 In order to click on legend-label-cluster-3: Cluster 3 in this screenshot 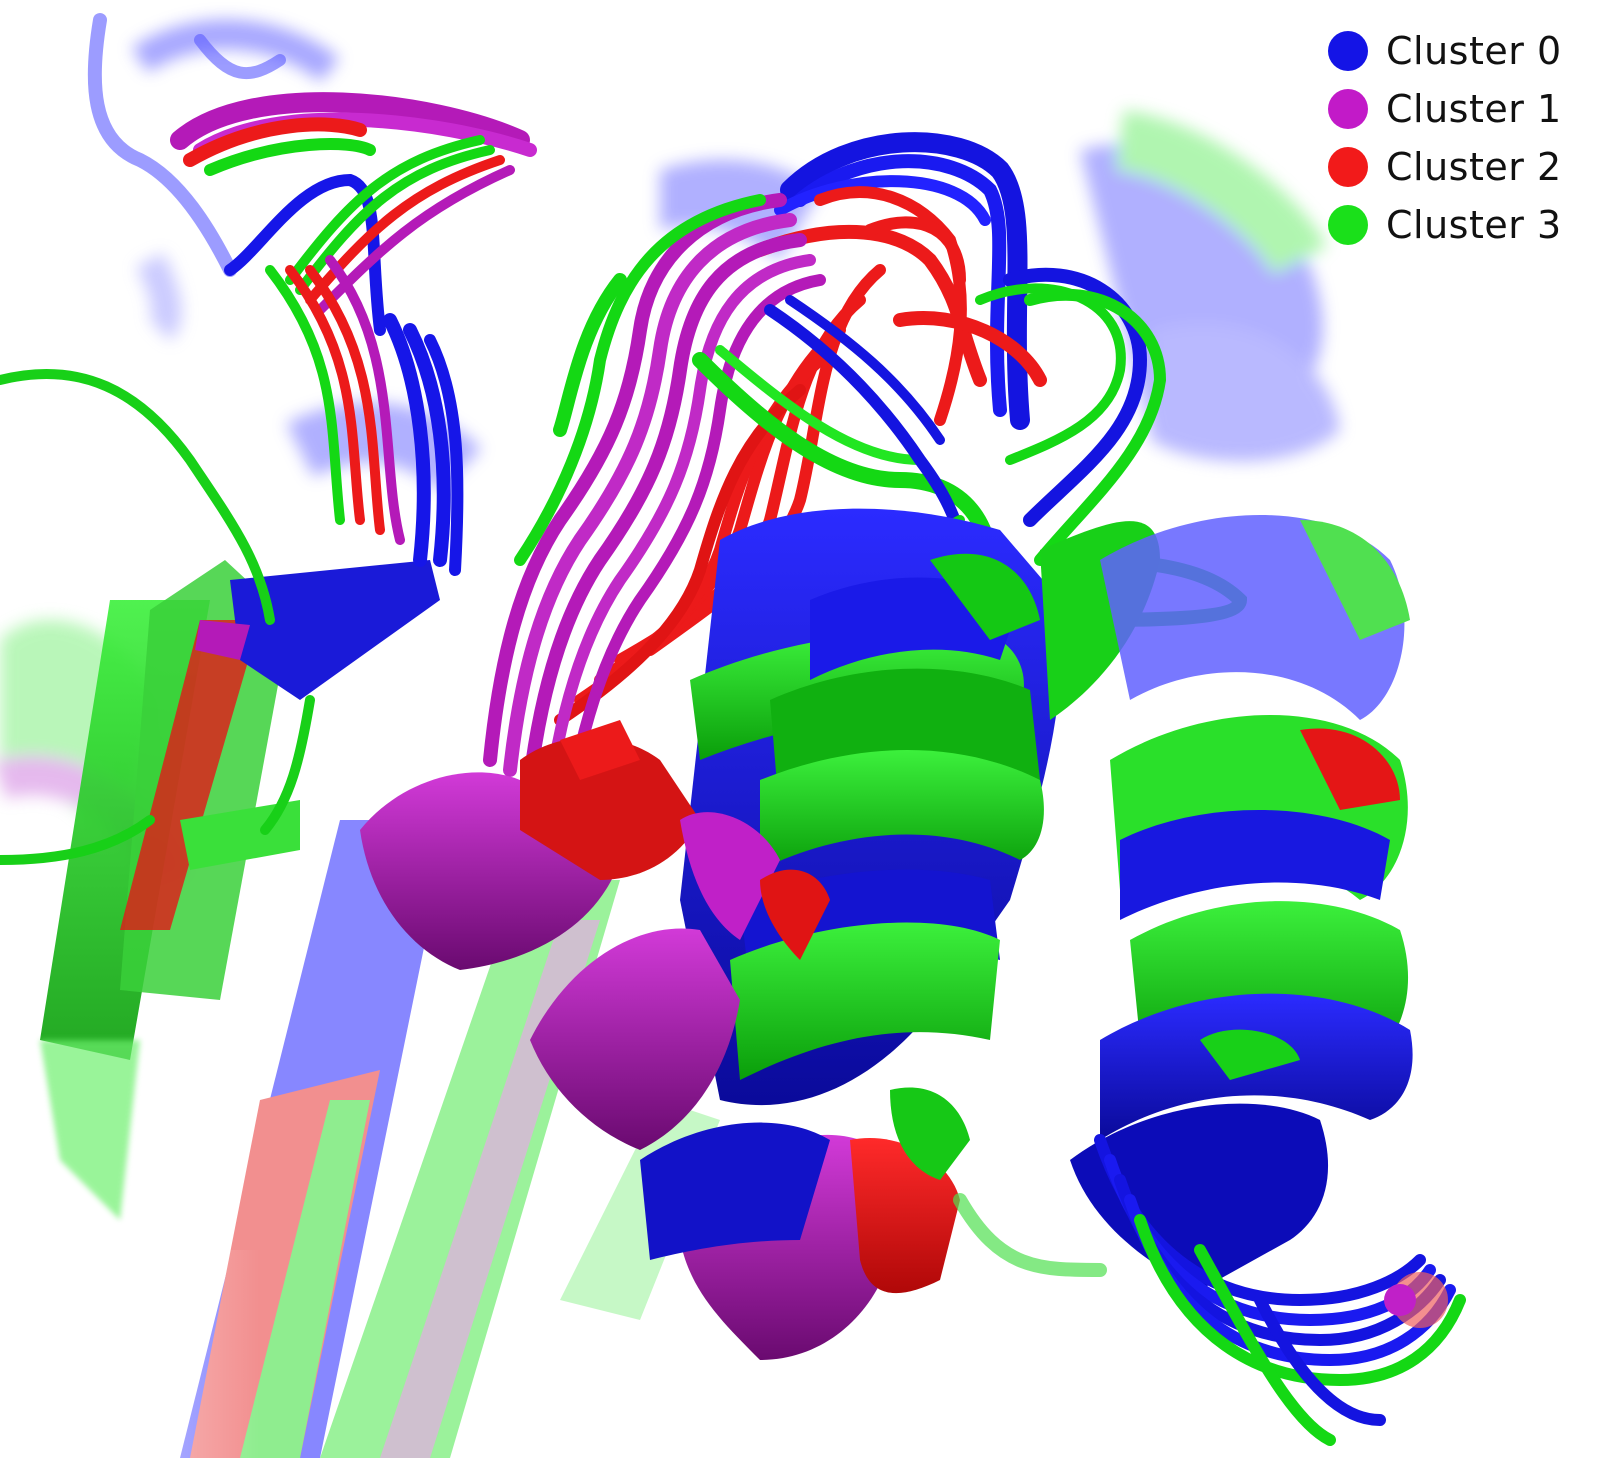, I will do `click(1474, 225)`.